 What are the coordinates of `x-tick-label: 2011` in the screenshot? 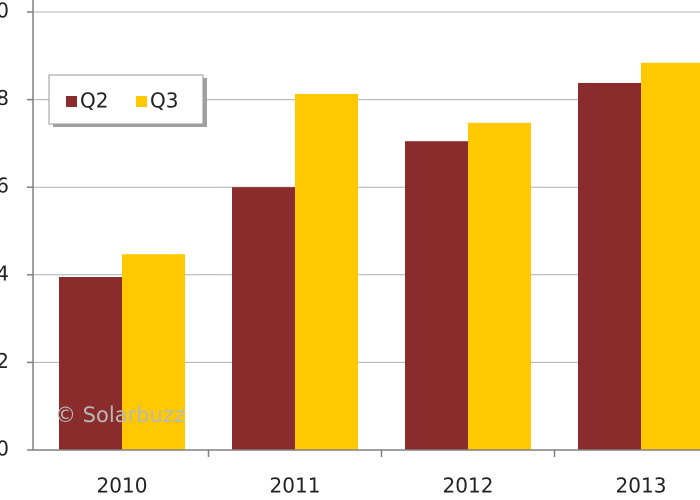 It's located at (295, 486).